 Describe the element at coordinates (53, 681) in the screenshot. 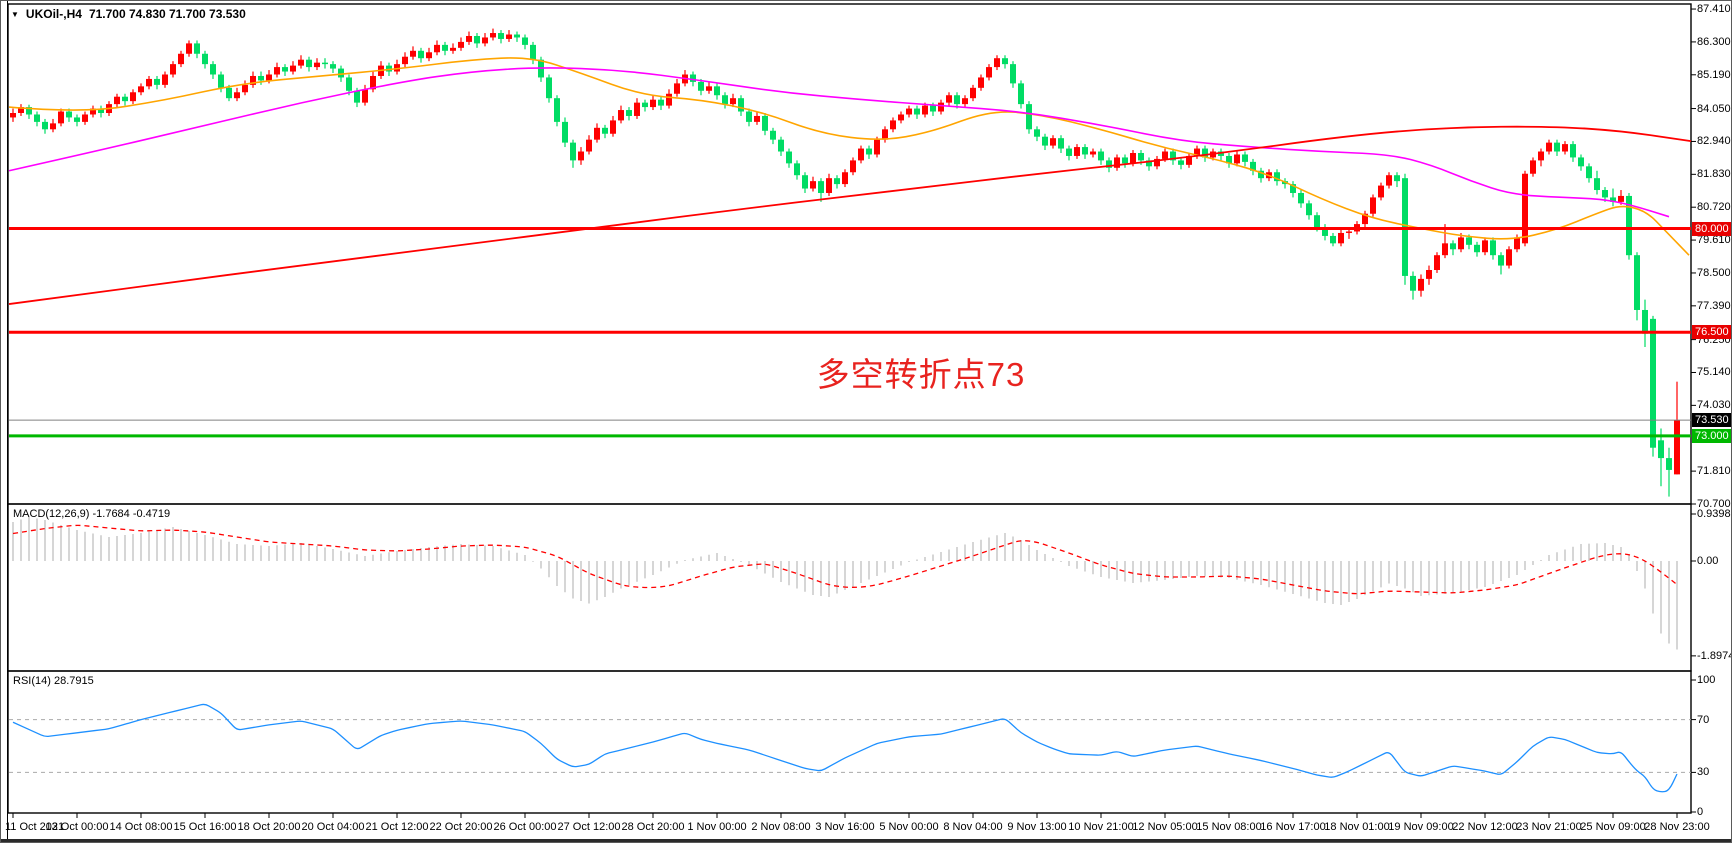

I see `rsi-indicator-label: RSI(14) 28.7915` at that location.